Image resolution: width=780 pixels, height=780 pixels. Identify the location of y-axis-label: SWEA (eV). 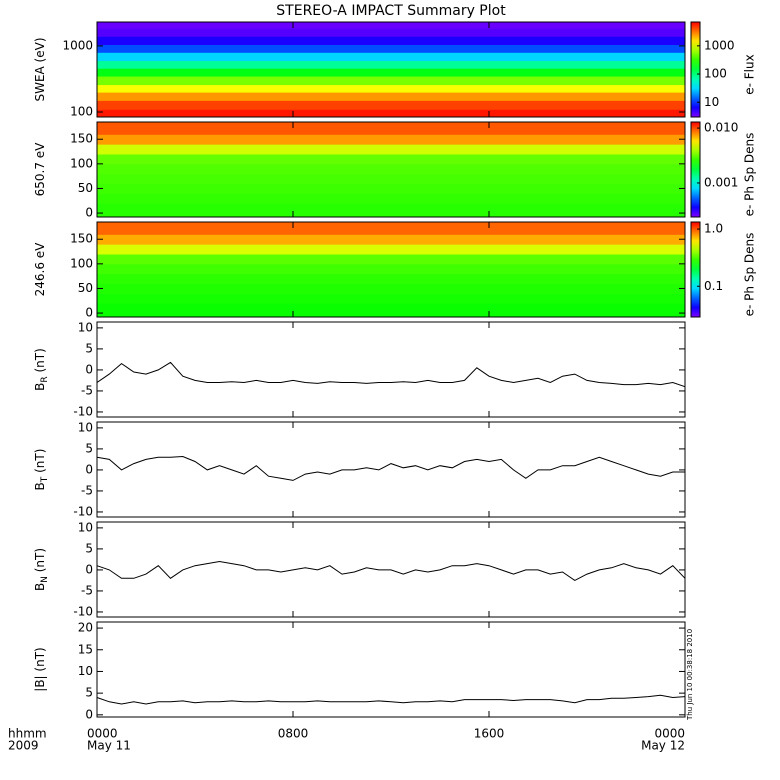
(40, 69).